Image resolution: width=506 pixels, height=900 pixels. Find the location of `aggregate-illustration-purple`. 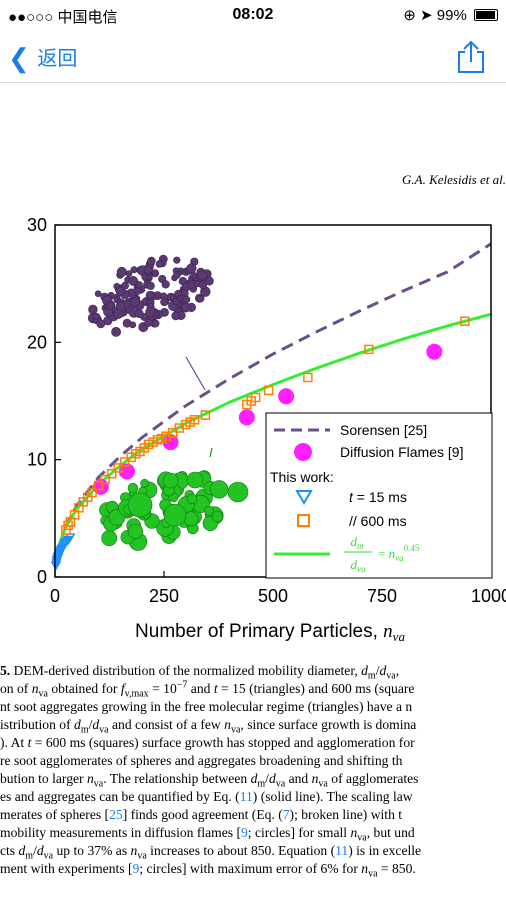

aggregate-illustration-purple is located at coordinates (150, 295).